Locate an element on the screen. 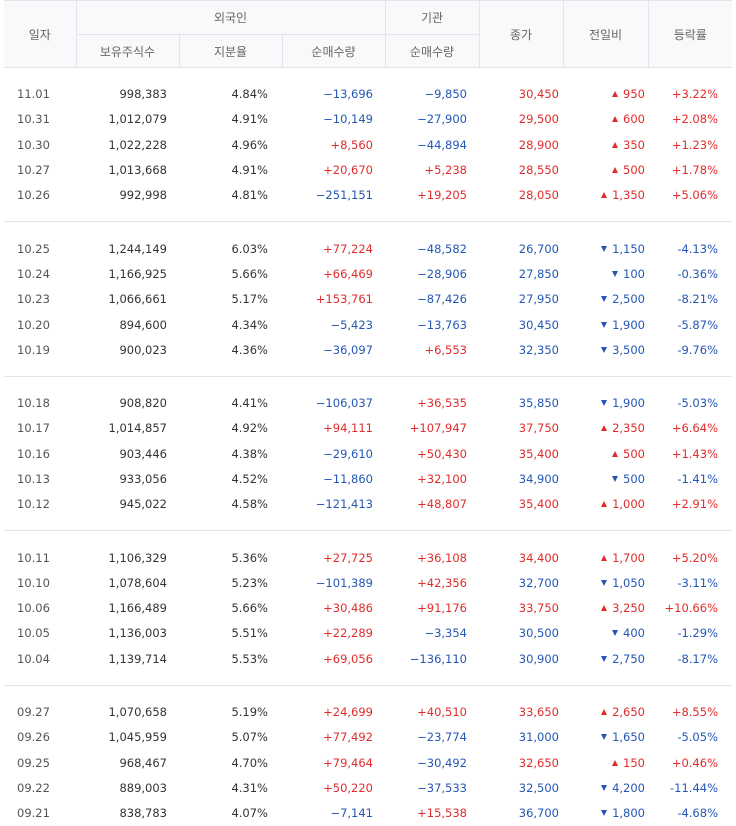 The height and width of the screenshot is (826, 736). rate-cell: +10.66% is located at coordinates (691, 608).